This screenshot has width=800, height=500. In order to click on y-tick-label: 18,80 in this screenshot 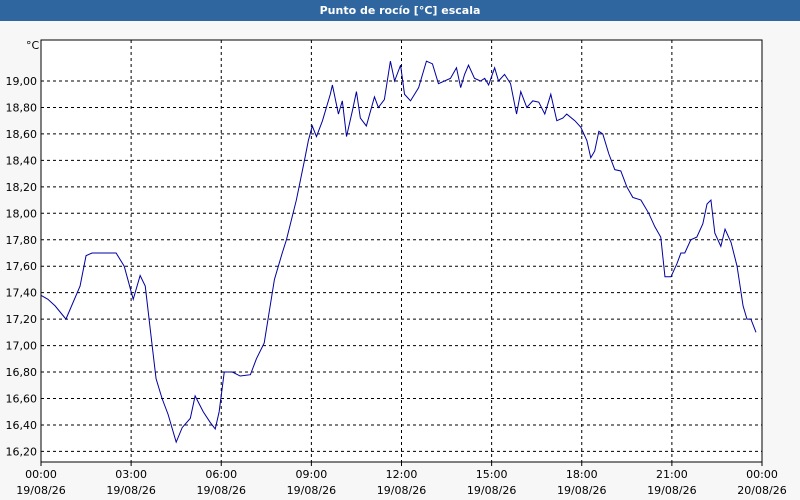, I will do `click(22, 107)`.